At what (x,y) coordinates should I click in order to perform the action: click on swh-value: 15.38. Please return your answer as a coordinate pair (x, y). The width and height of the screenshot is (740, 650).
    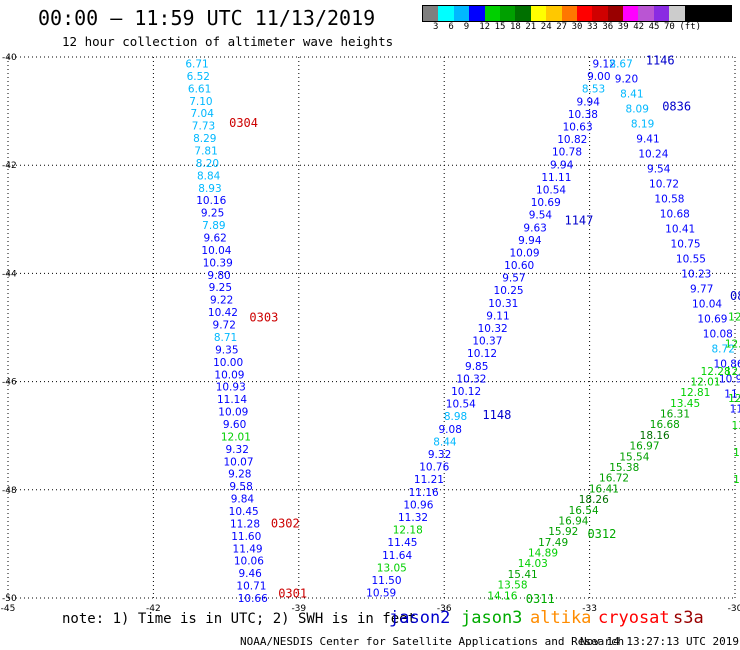
    Looking at the image, I should click on (624, 468).